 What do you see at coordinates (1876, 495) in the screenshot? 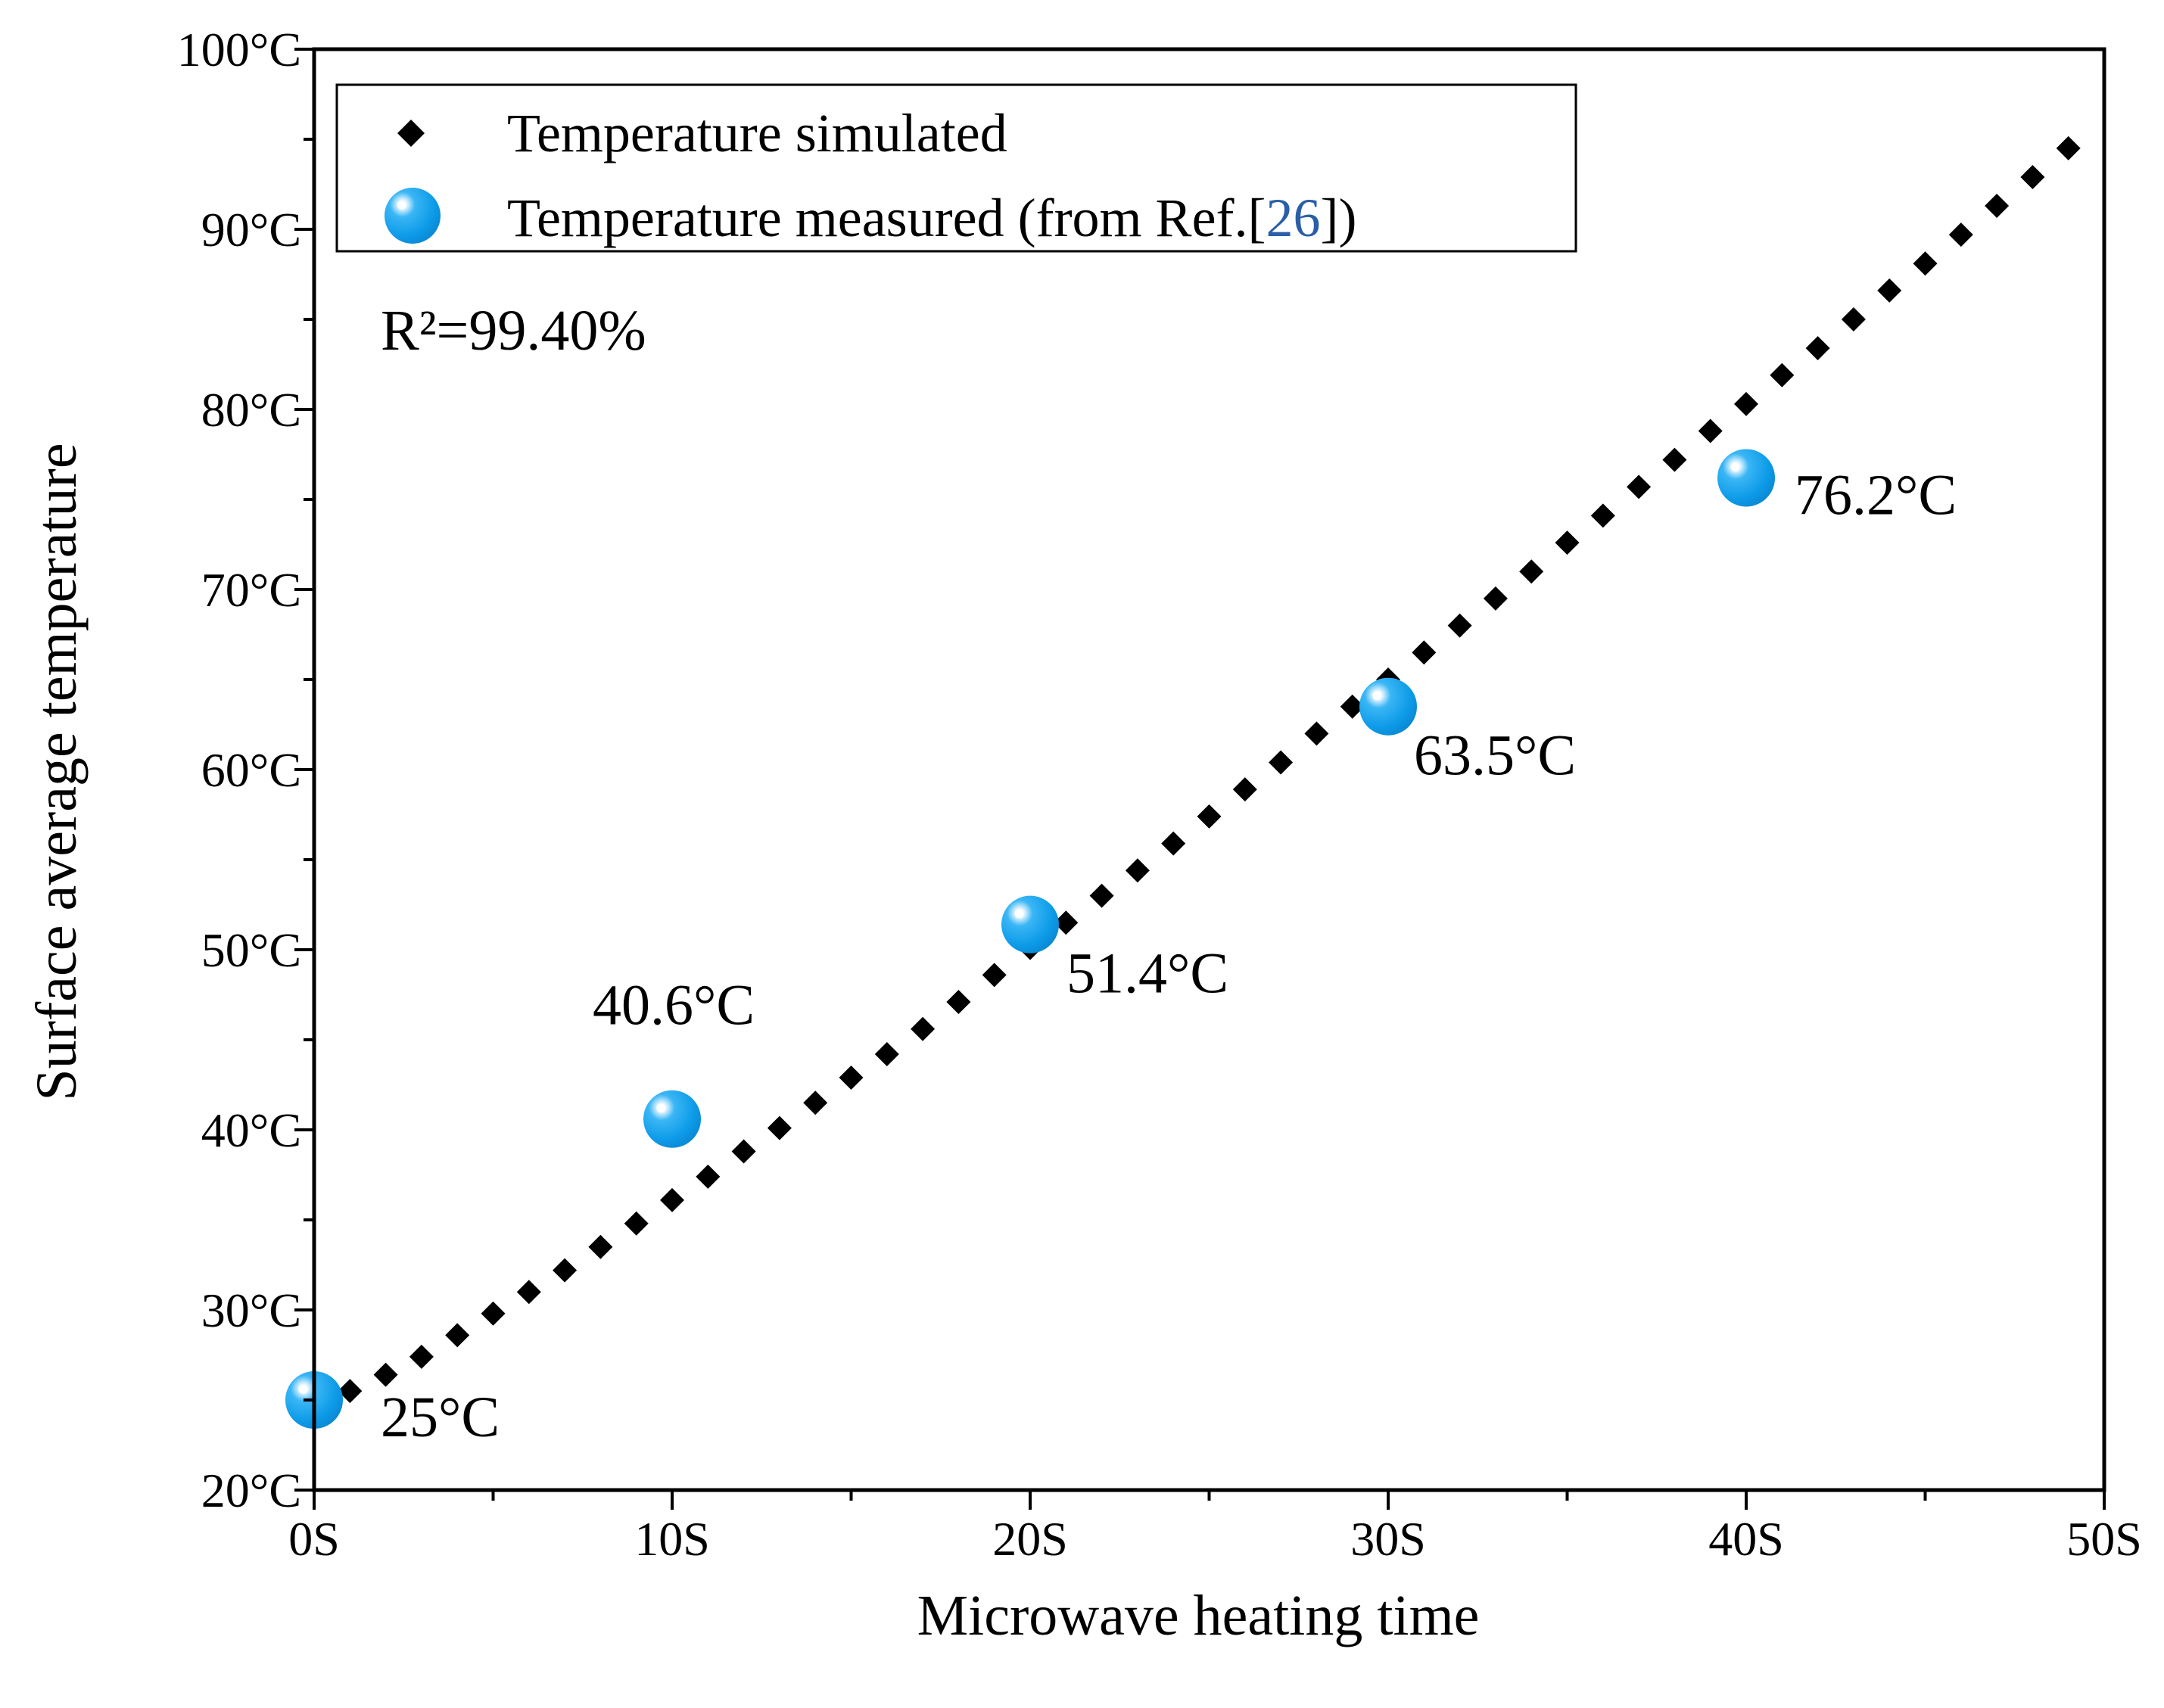
I see `data-label: 76.2°C` at bounding box center [1876, 495].